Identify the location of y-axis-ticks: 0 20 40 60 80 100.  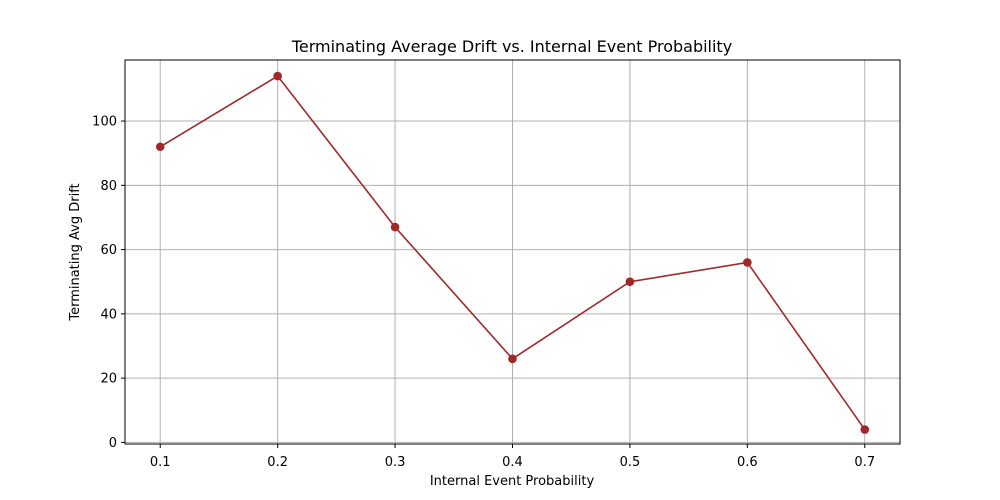
(108, 283).